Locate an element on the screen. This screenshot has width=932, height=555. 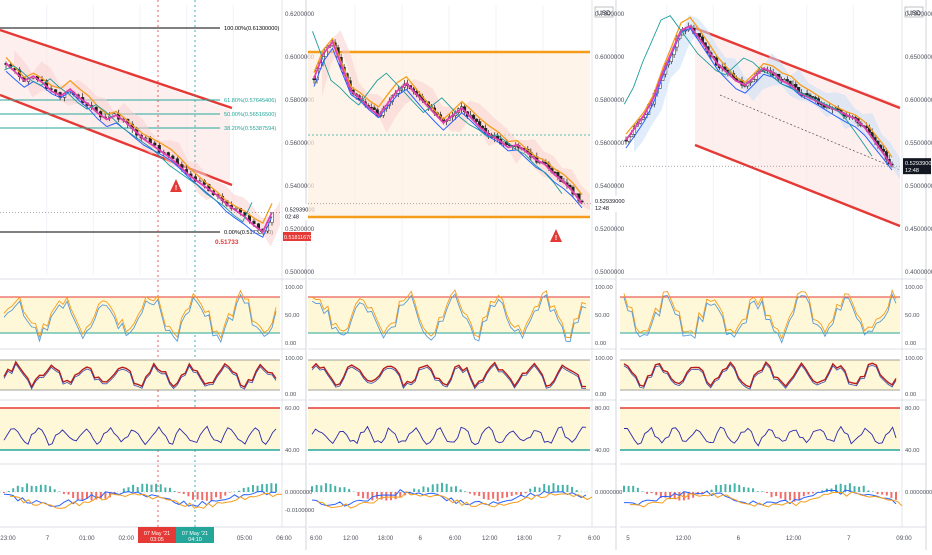
time-tick-label: 6:00 is located at coordinates (455, 538).